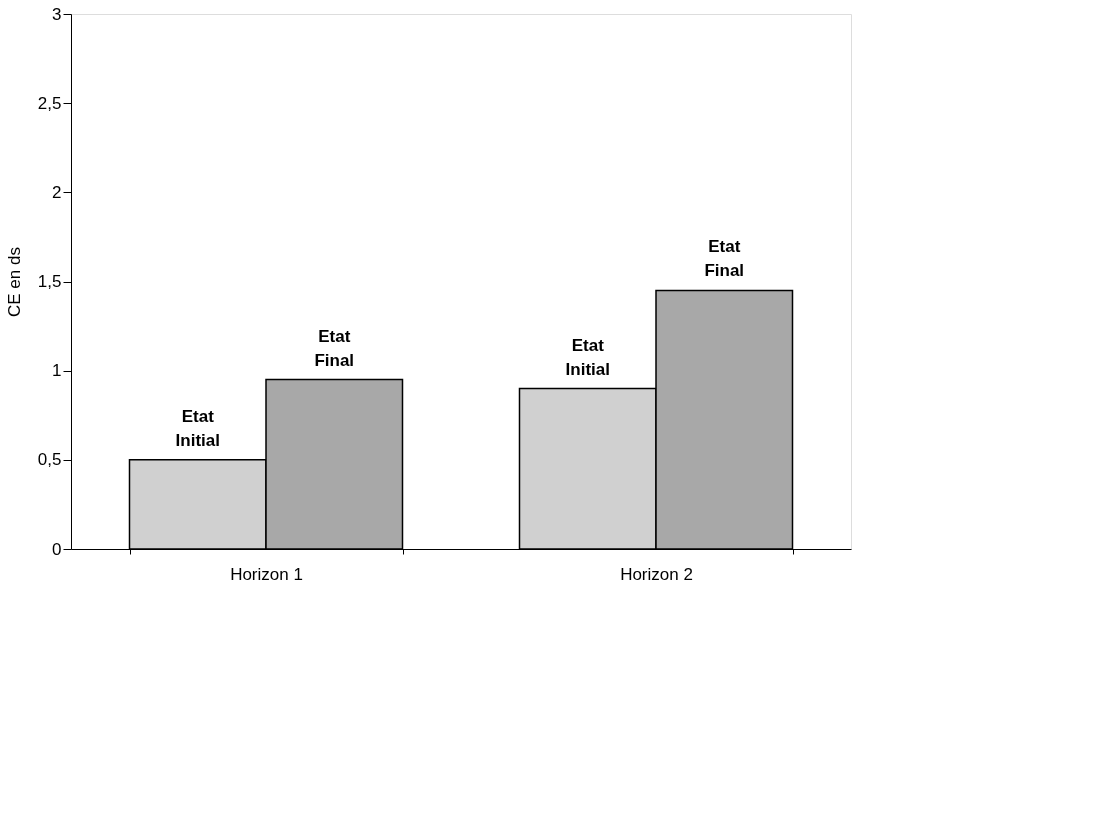 The height and width of the screenshot is (828, 1117). What do you see at coordinates (724, 259) in the screenshot?
I see `text: Etat Final` at bounding box center [724, 259].